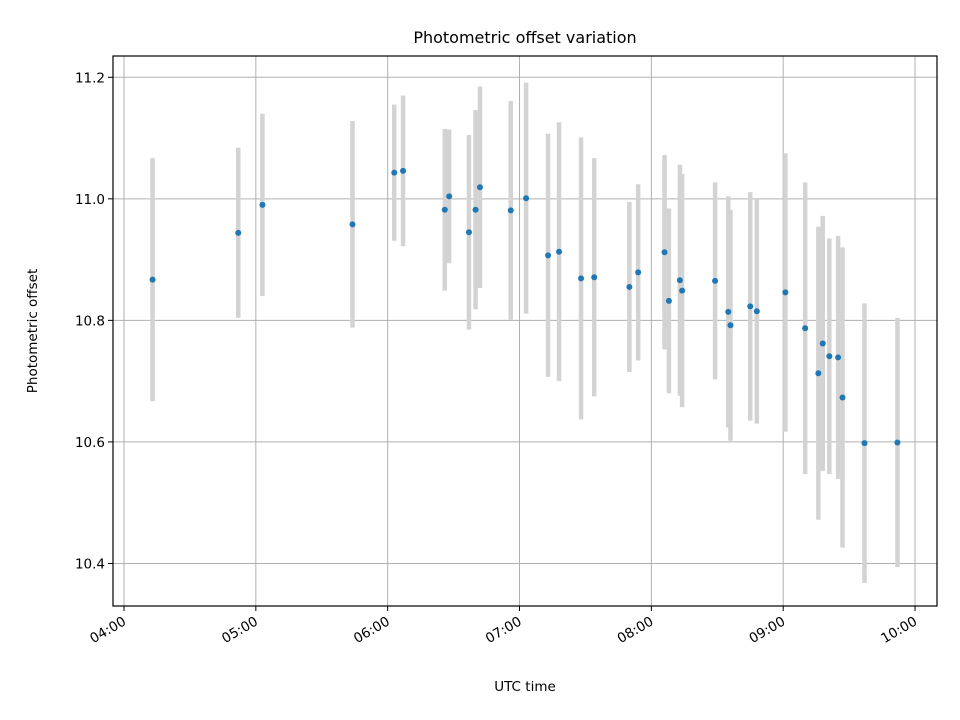  What do you see at coordinates (108, 630) in the screenshot?
I see `x-tick-label: 04:00` at bounding box center [108, 630].